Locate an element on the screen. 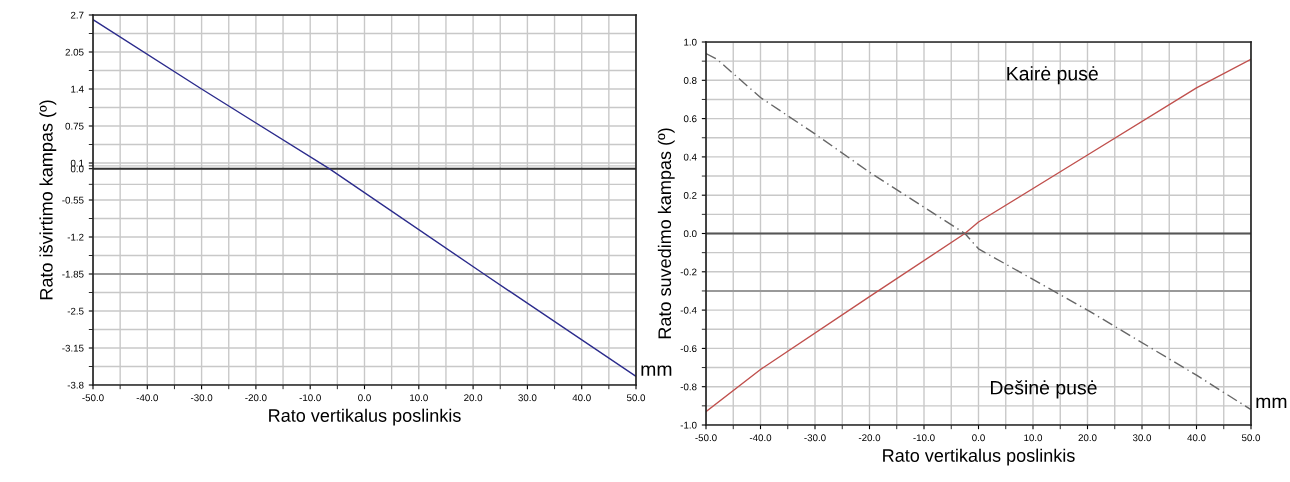 This screenshot has width=1290, height=482. y-tick-label: -0.8 is located at coordinates (688, 387).